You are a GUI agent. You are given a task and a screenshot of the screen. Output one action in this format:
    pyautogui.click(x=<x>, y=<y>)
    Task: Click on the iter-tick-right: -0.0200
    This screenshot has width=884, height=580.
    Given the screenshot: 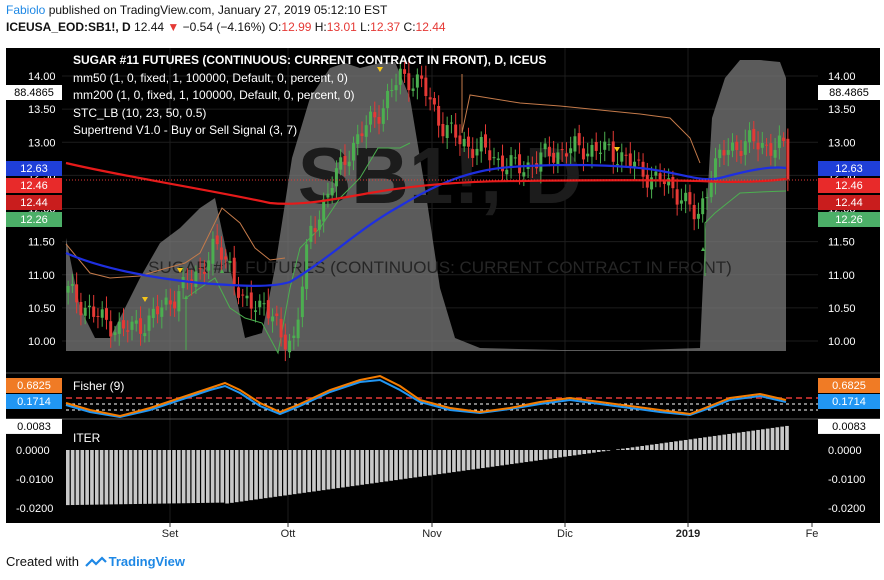 What is the action you would take?
    pyautogui.click(x=846, y=509)
    